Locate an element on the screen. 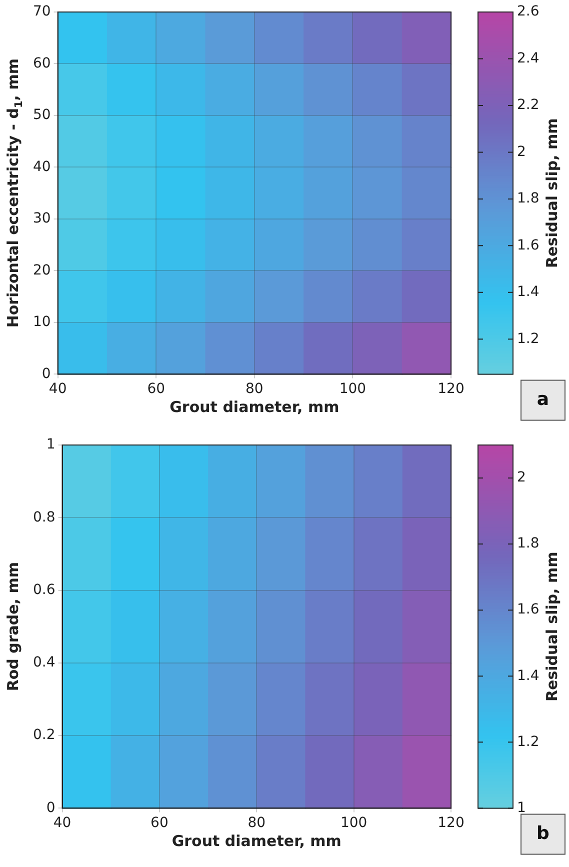  y-tick-label: 40 is located at coordinates (41, 166).